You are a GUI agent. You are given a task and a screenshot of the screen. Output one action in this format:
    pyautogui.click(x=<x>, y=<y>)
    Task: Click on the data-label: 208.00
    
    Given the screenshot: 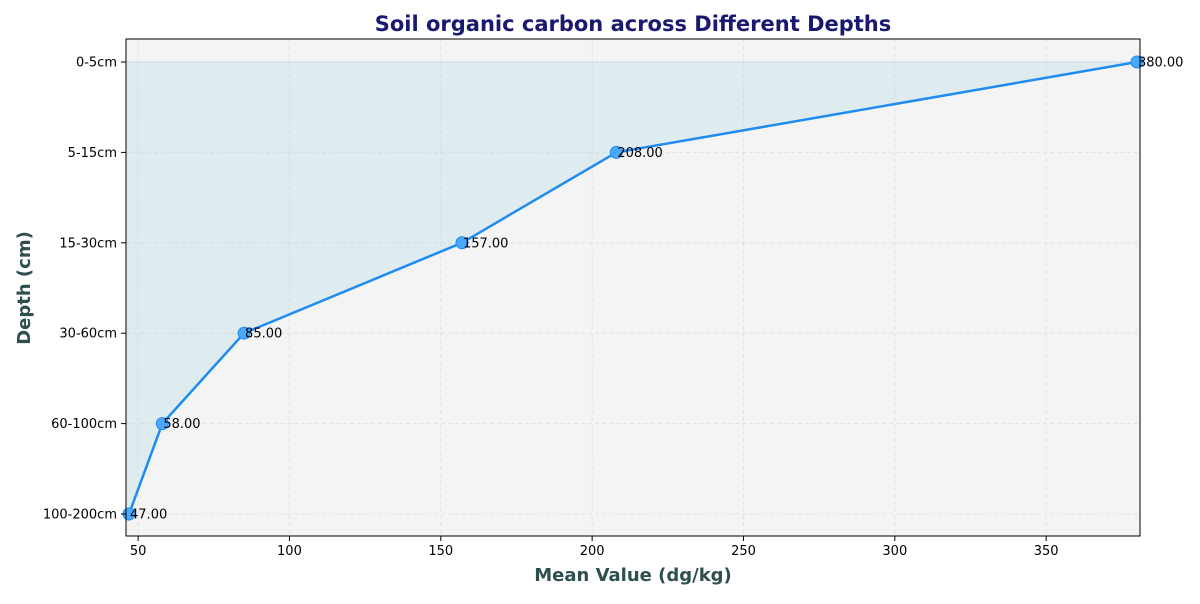 What is the action you would take?
    pyautogui.click(x=640, y=153)
    